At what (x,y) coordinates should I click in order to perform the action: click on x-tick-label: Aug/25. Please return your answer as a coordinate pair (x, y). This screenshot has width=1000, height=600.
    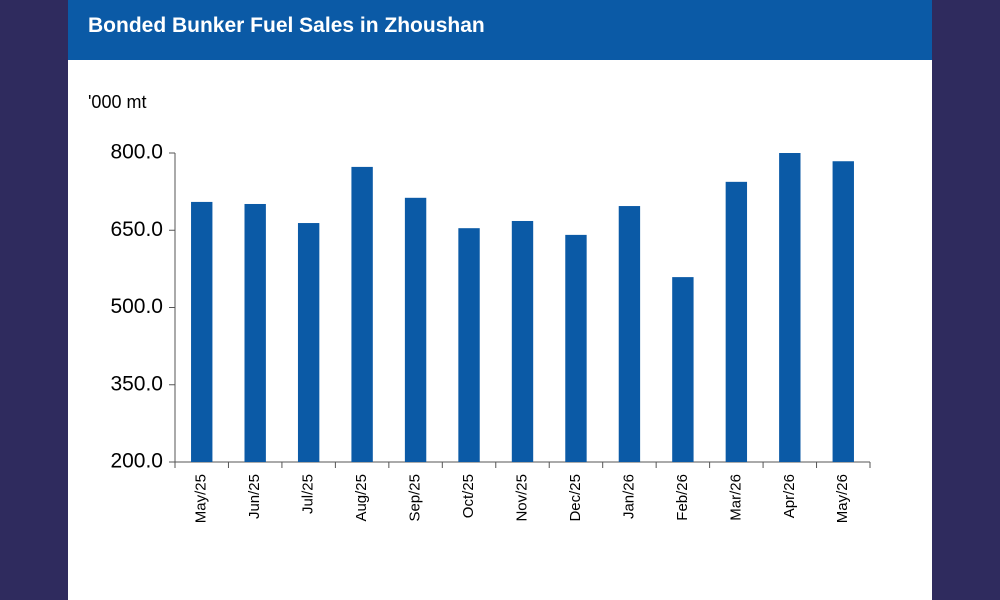
    Looking at the image, I should click on (361, 498).